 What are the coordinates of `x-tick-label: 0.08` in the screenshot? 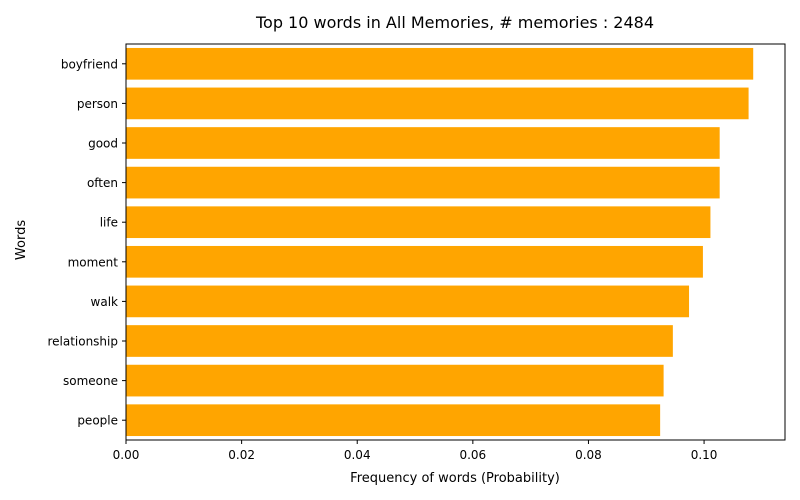 It's located at (588, 455).